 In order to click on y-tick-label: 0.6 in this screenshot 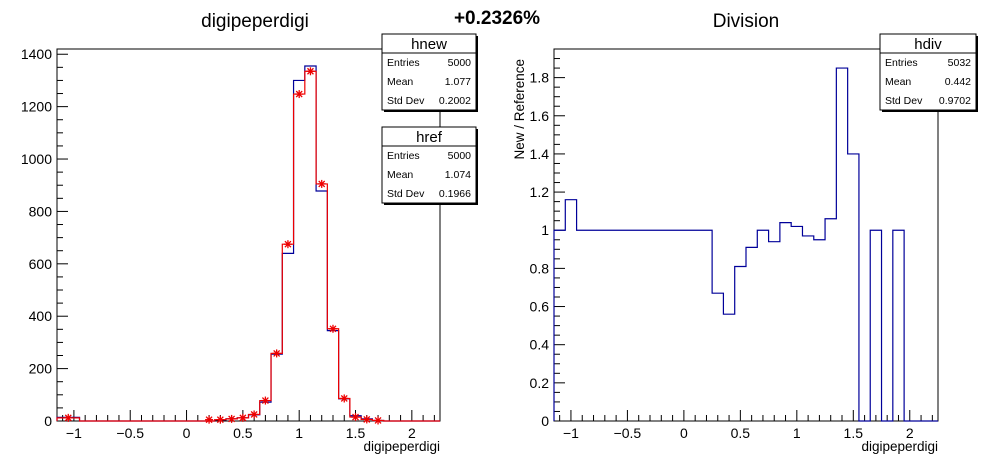, I will do `click(540, 307)`.